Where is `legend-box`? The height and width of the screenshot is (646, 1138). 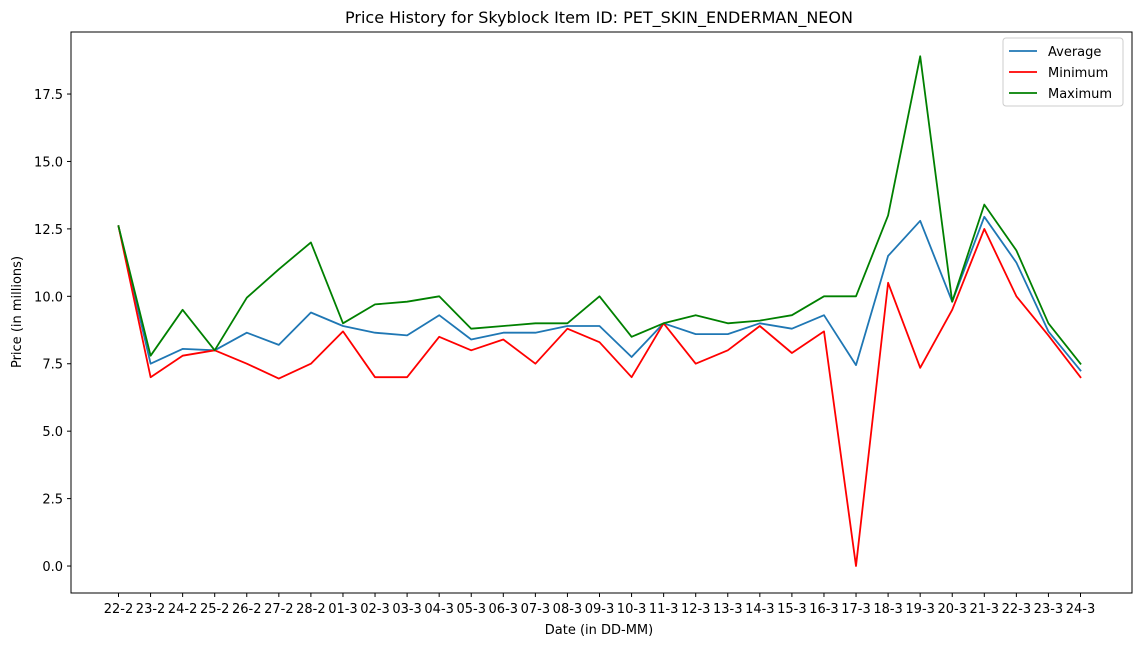 legend-box is located at coordinates (1063, 72).